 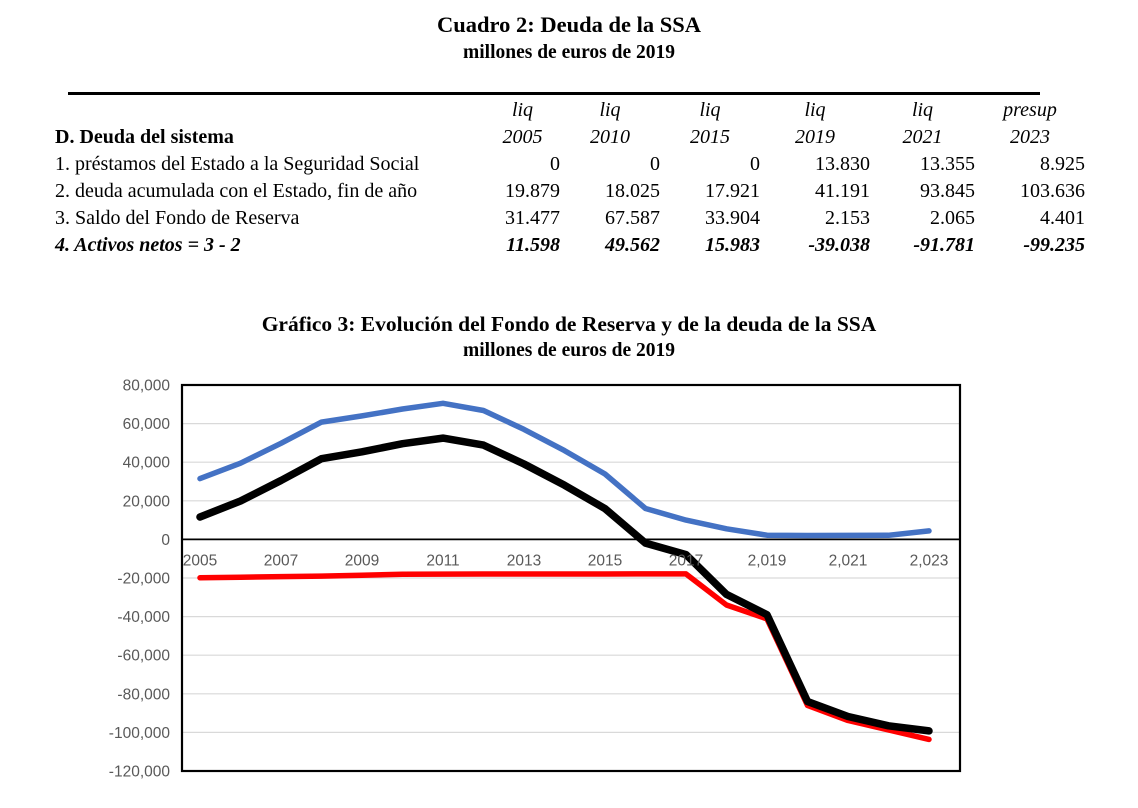 What do you see at coordinates (554, 93) in the screenshot?
I see `table-top-rule` at bounding box center [554, 93].